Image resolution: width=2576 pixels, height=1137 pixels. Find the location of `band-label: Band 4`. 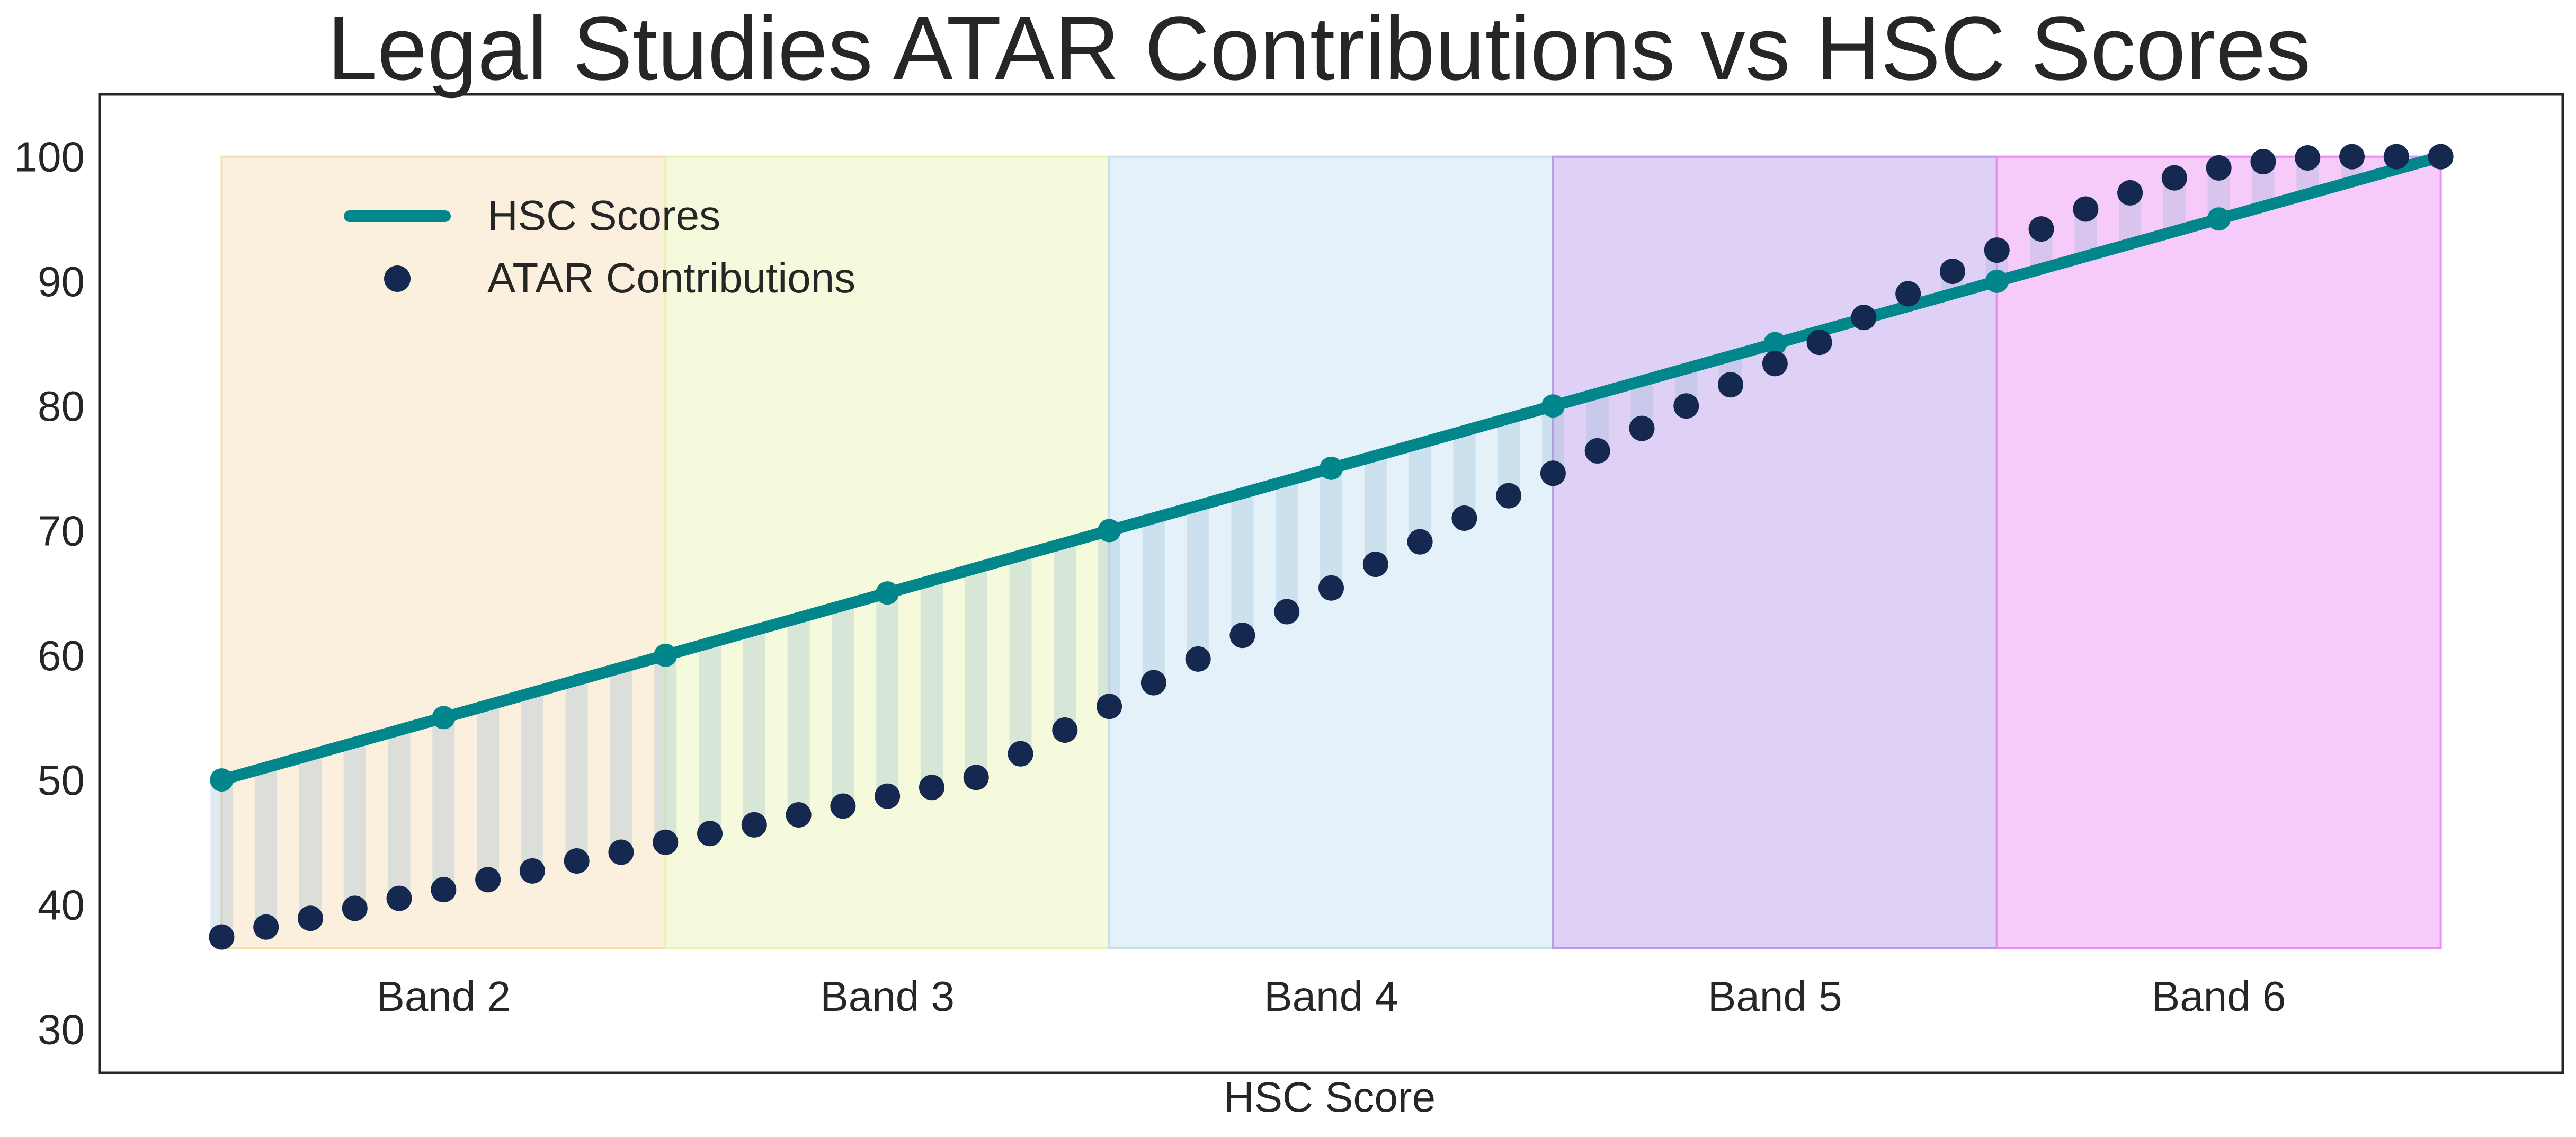

band-label: Band 4 is located at coordinates (1331, 997).